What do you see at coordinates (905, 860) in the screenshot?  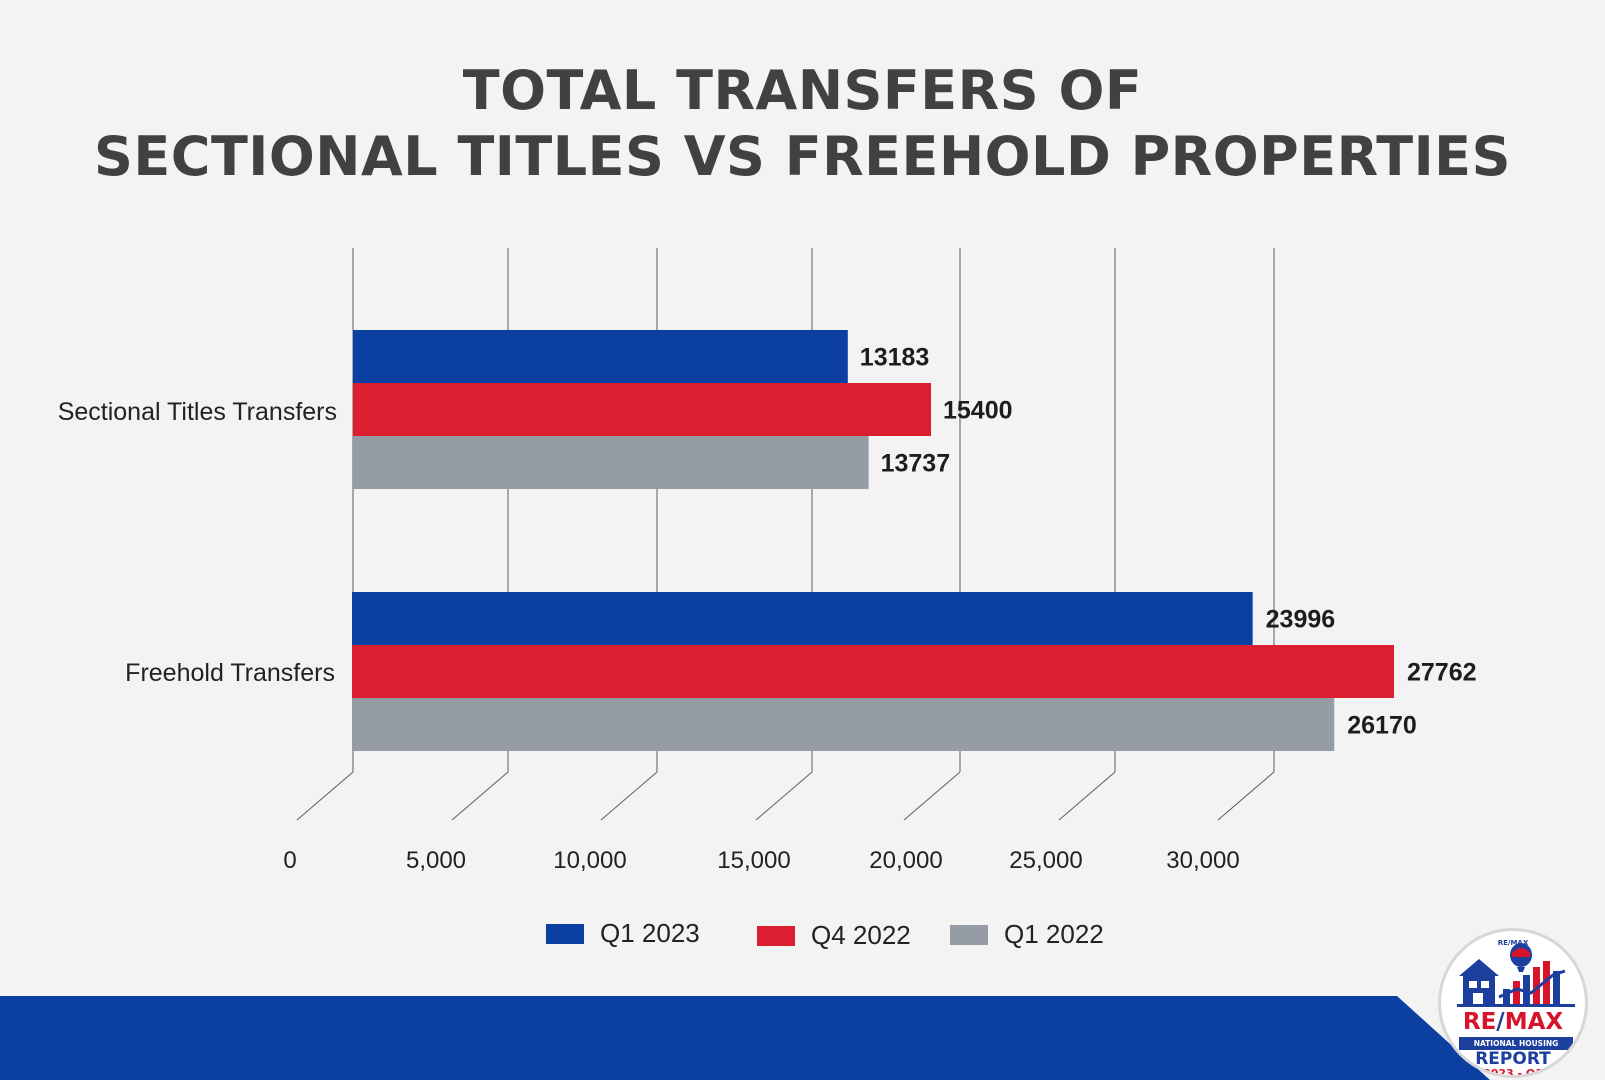 I see `tick-label: 20,000` at bounding box center [905, 860].